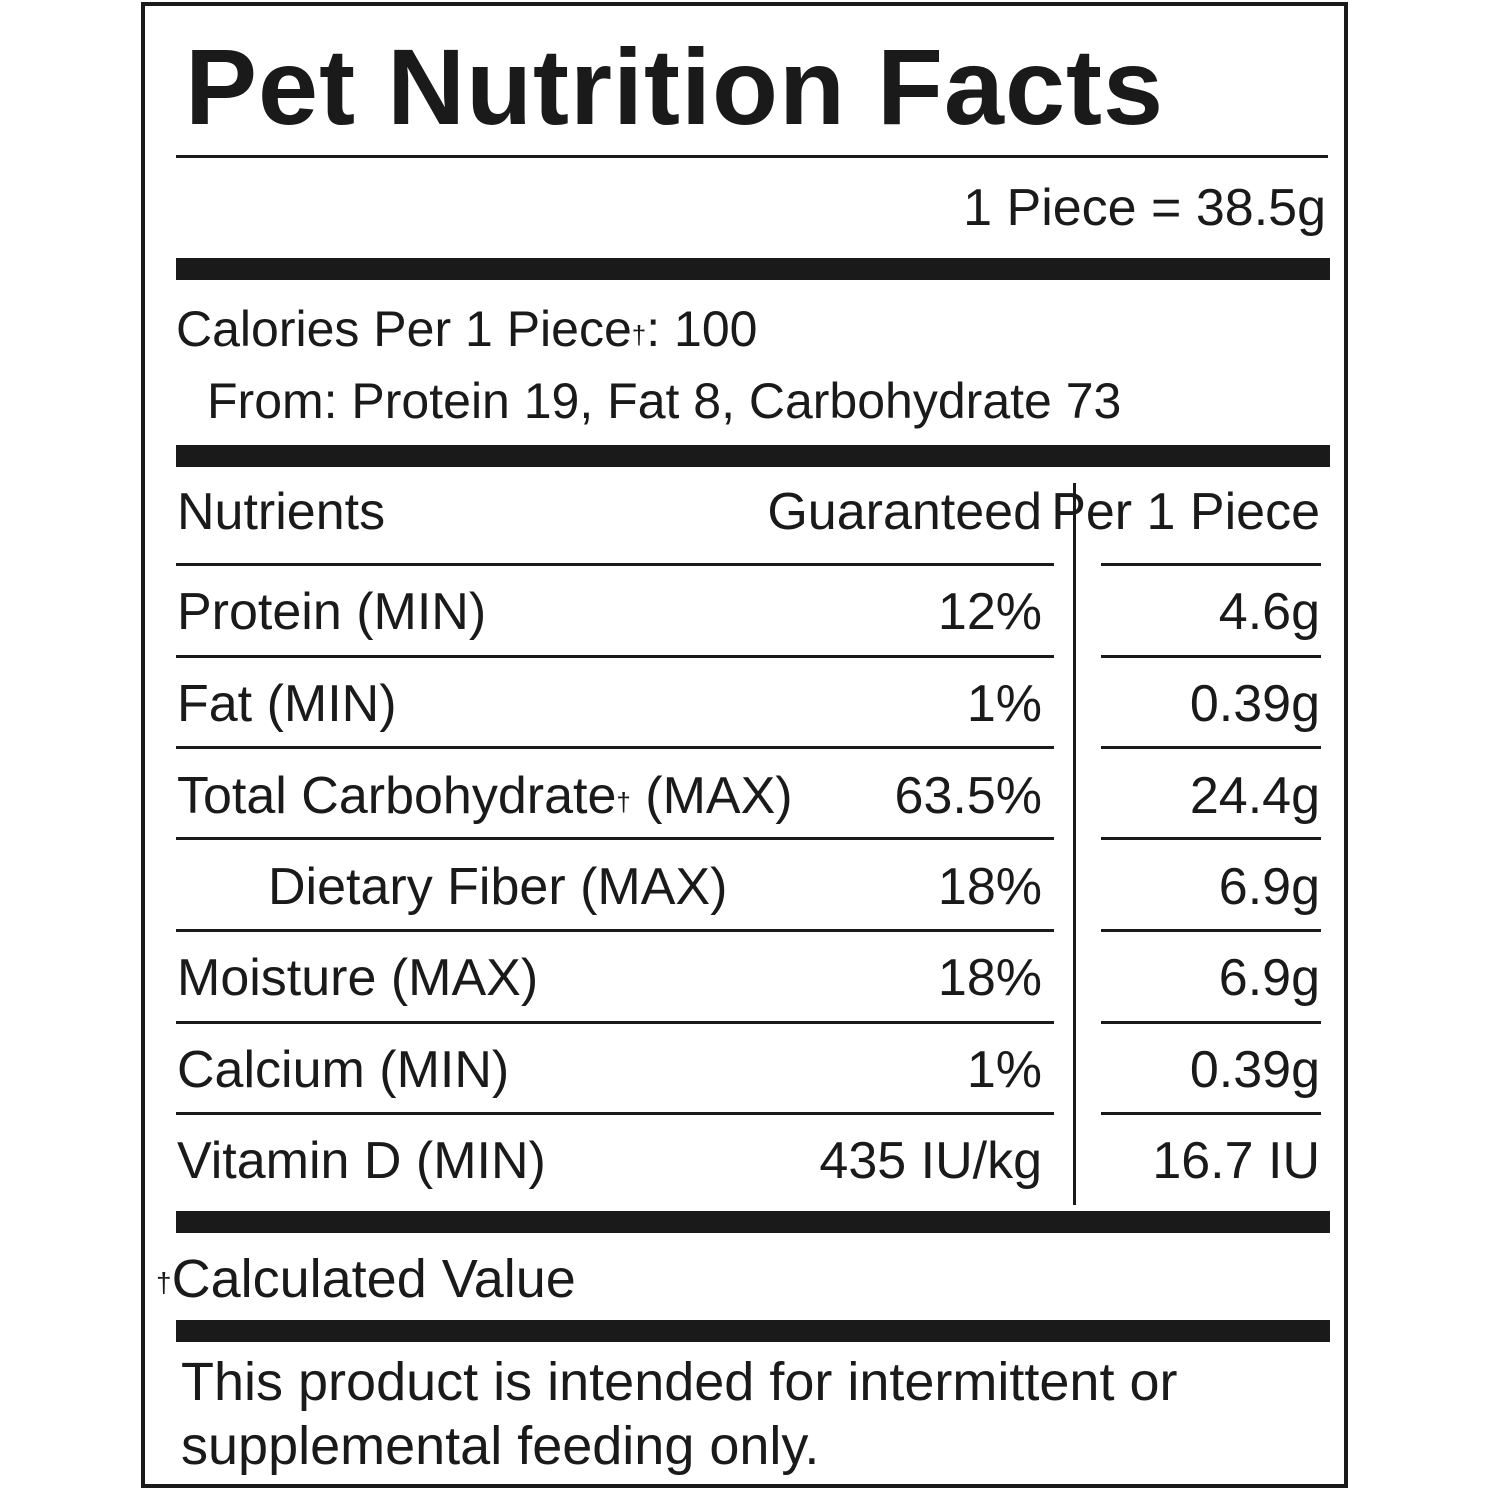 The image size is (1496, 1496). What do you see at coordinates (343, 1070) in the screenshot?
I see `nutrient-name: Calcium (MIN)` at bounding box center [343, 1070].